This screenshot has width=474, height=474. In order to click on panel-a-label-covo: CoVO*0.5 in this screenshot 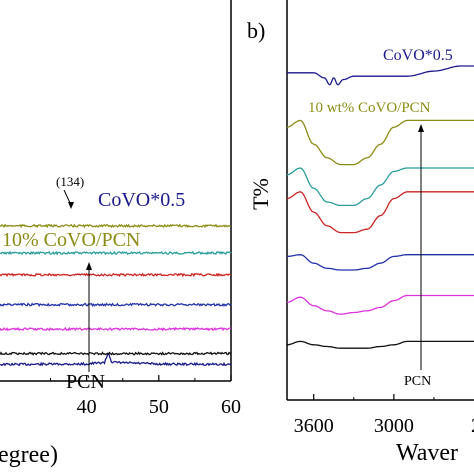, I will do `click(141, 200)`.